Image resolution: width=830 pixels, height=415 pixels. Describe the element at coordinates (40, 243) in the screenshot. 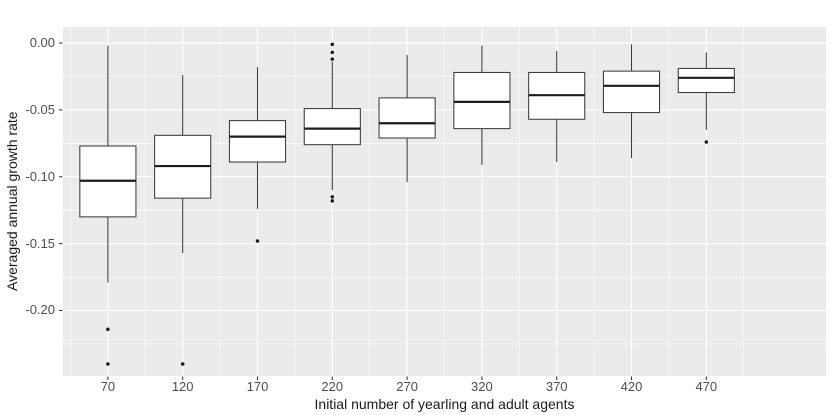

I see `y-tick-label: -0.15` at that location.